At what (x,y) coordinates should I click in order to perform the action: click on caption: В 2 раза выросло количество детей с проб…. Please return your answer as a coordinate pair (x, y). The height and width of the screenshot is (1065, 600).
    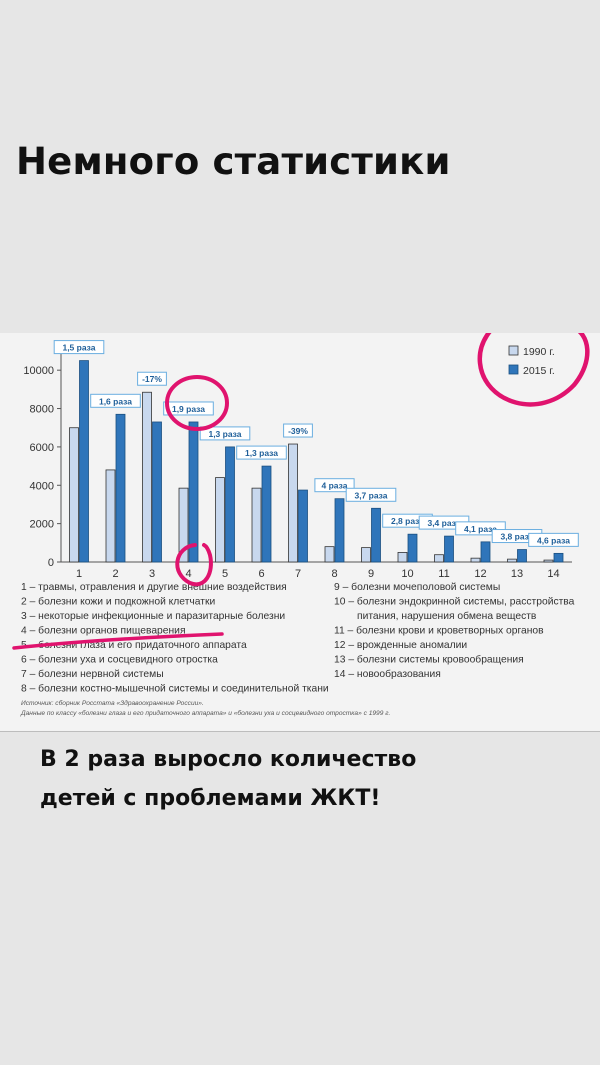
    Looking at the image, I should click on (310, 779).